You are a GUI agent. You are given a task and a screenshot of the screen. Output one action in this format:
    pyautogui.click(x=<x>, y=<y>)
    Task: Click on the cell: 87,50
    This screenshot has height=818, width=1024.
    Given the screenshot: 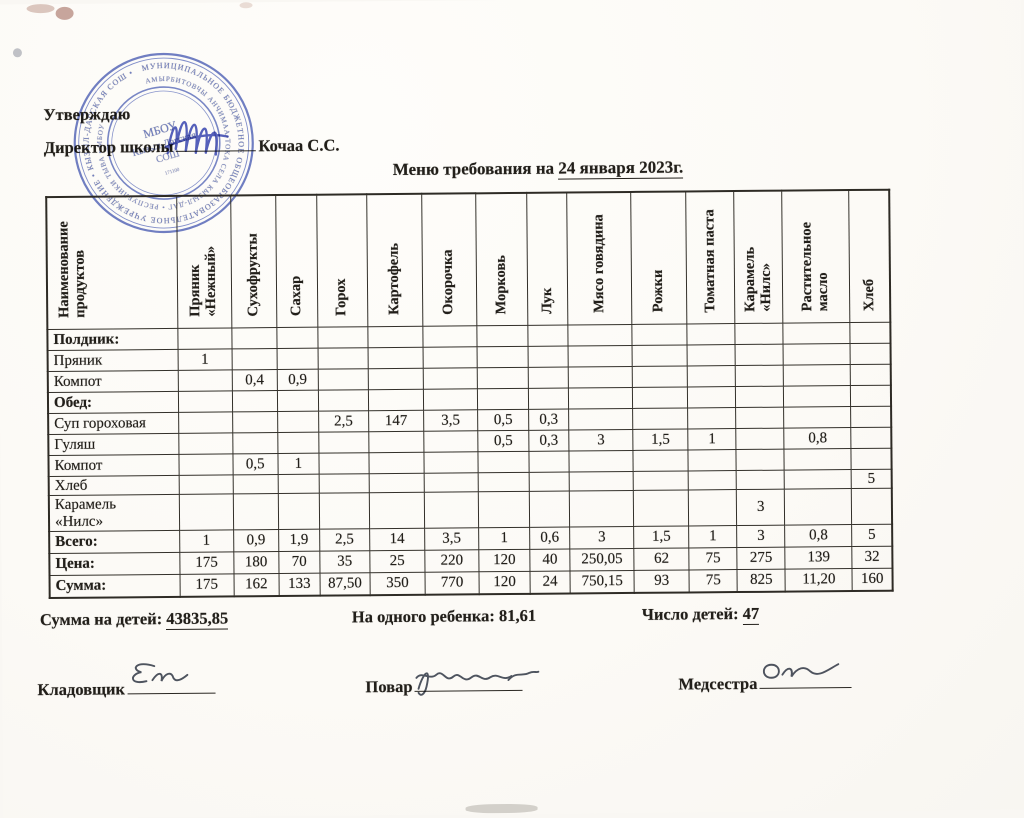 What is the action you would take?
    pyautogui.click(x=345, y=584)
    